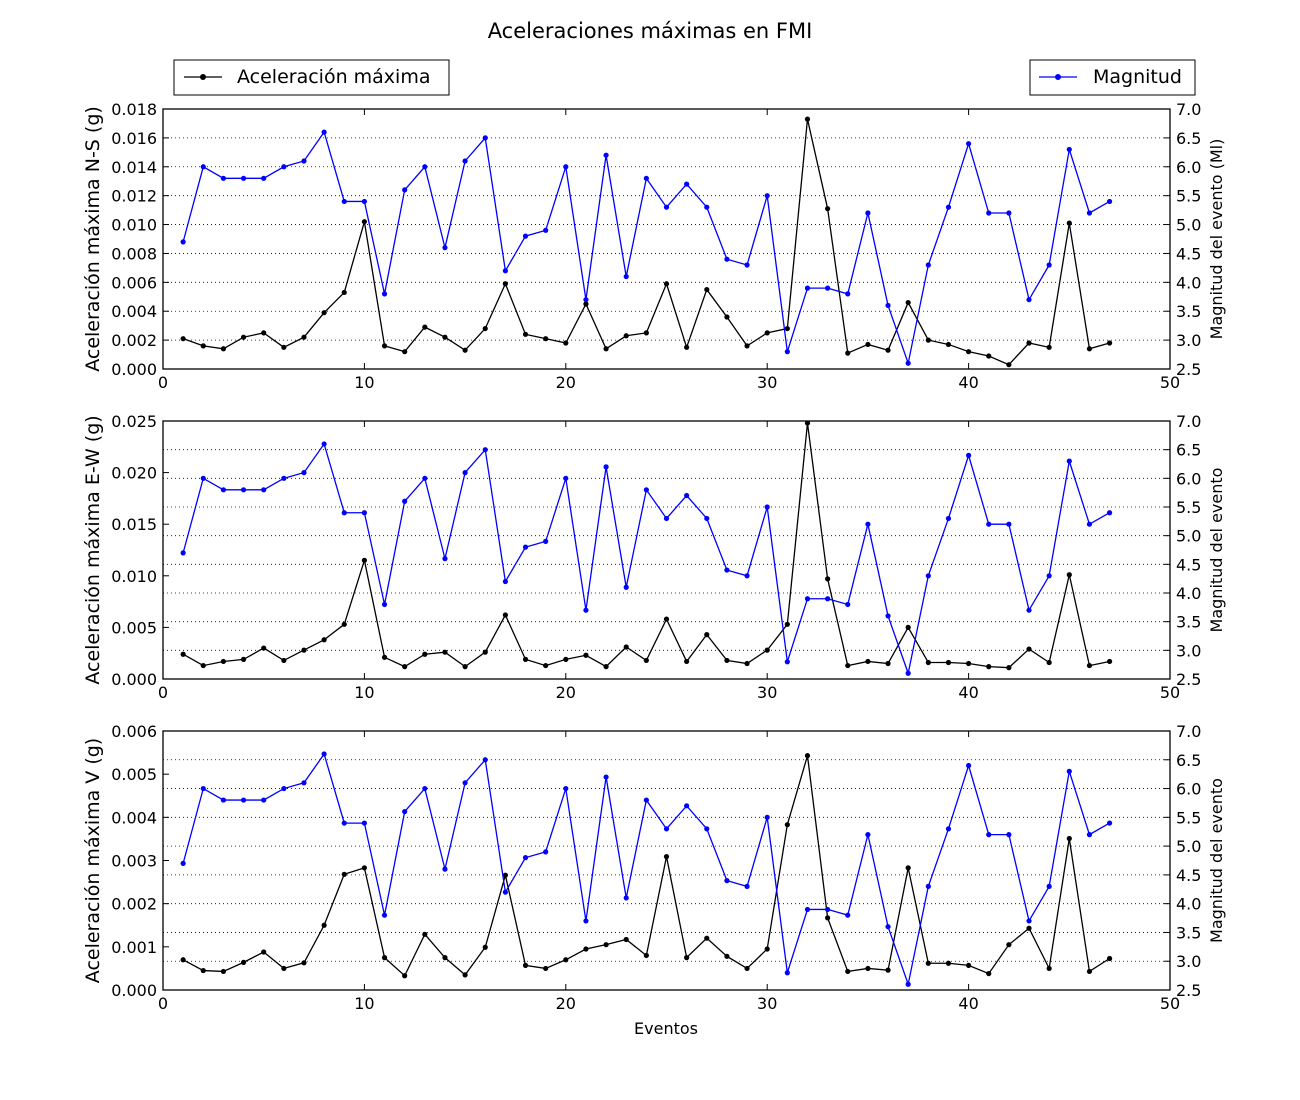 The image size is (1300, 1100). What do you see at coordinates (311, 77) in the screenshot?
I see `legend-acceleration: Aceleración máxima` at bounding box center [311, 77].